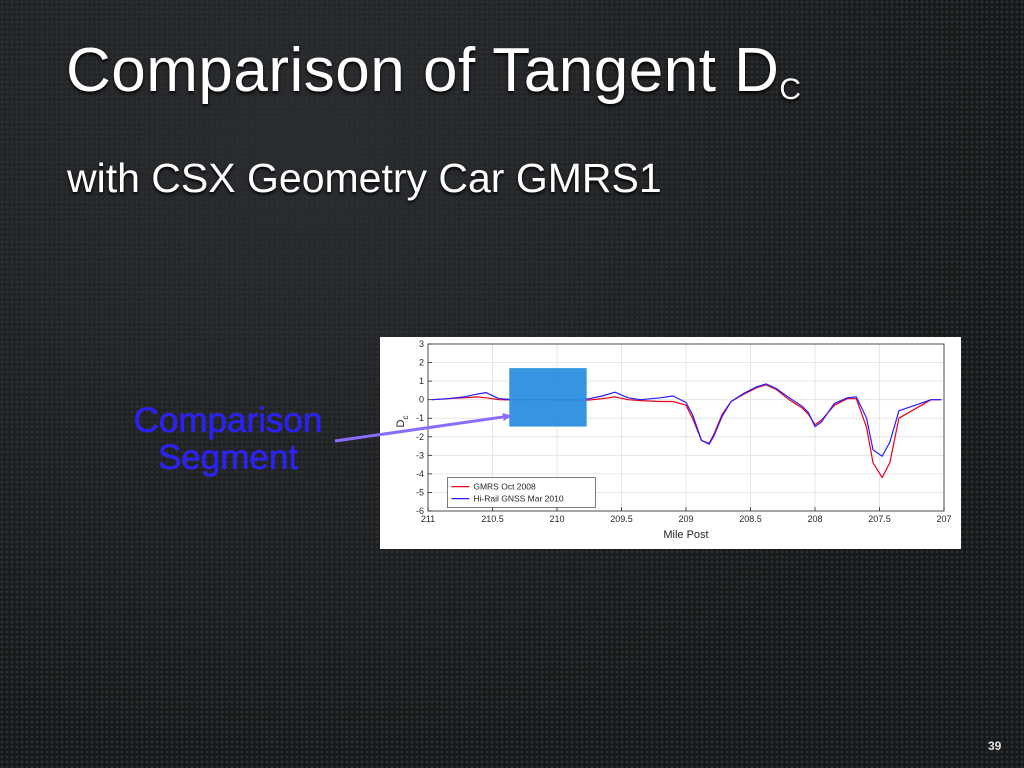  What do you see at coordinates (228, 457) in the screenshot?
I see `callout-line-2: Segment` at bounding box center [228, 457].